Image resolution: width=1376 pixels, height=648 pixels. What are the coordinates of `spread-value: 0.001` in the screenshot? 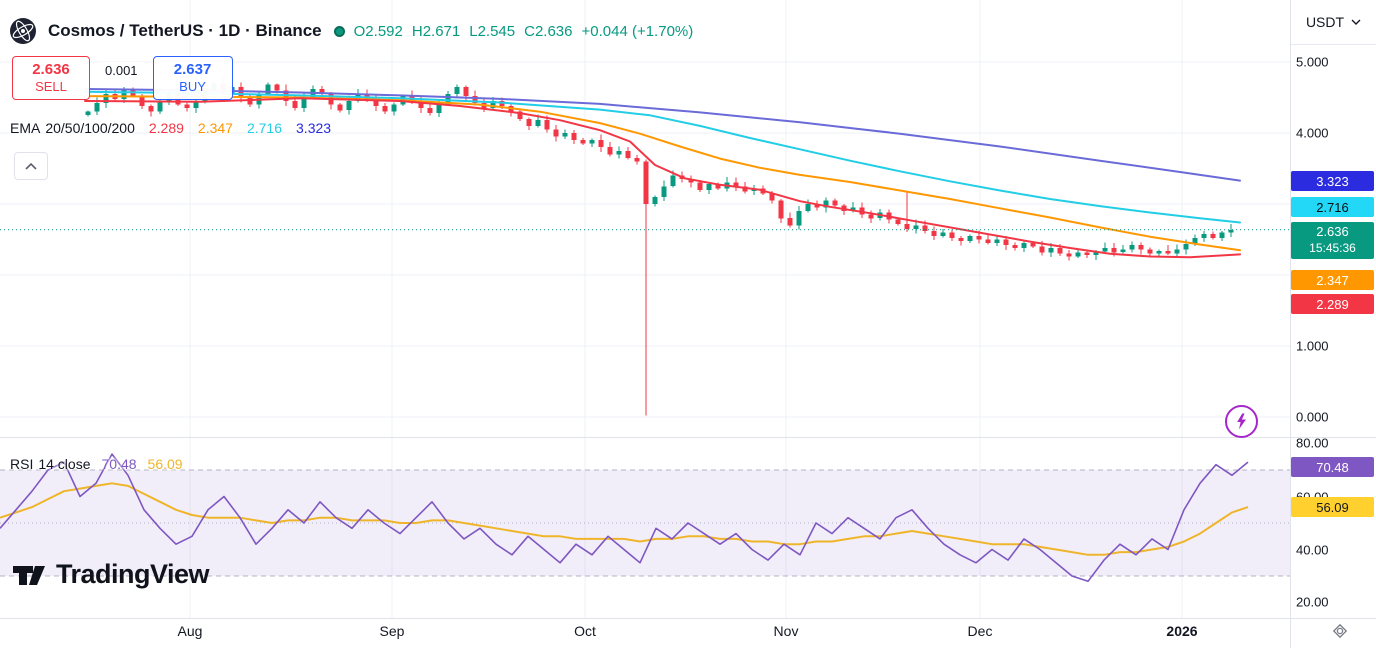 It's located at (121, 70).